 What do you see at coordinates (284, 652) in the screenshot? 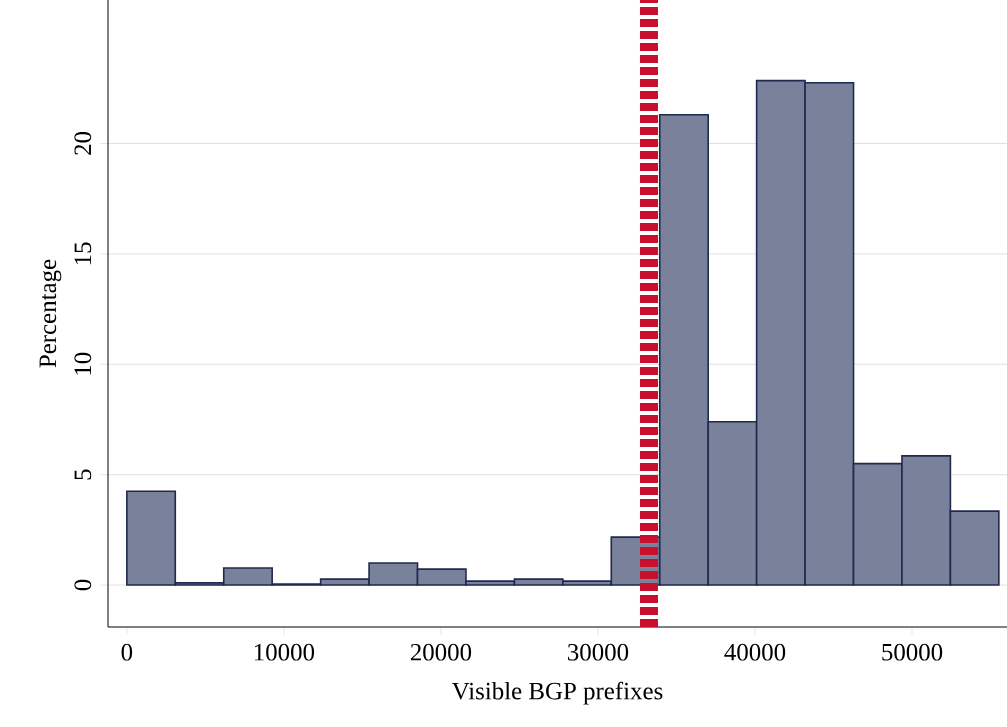
I see `x-tick-label: 10000` at bounding box center [284, 652].